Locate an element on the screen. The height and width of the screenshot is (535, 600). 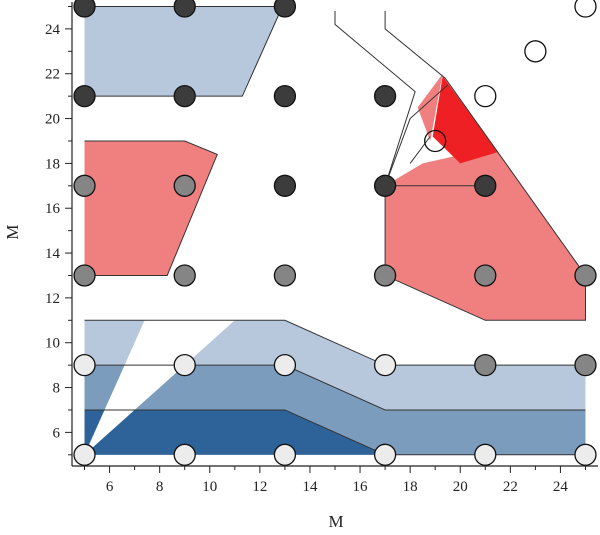
x-tick-label: 20 is located at coordinates (460, 487).